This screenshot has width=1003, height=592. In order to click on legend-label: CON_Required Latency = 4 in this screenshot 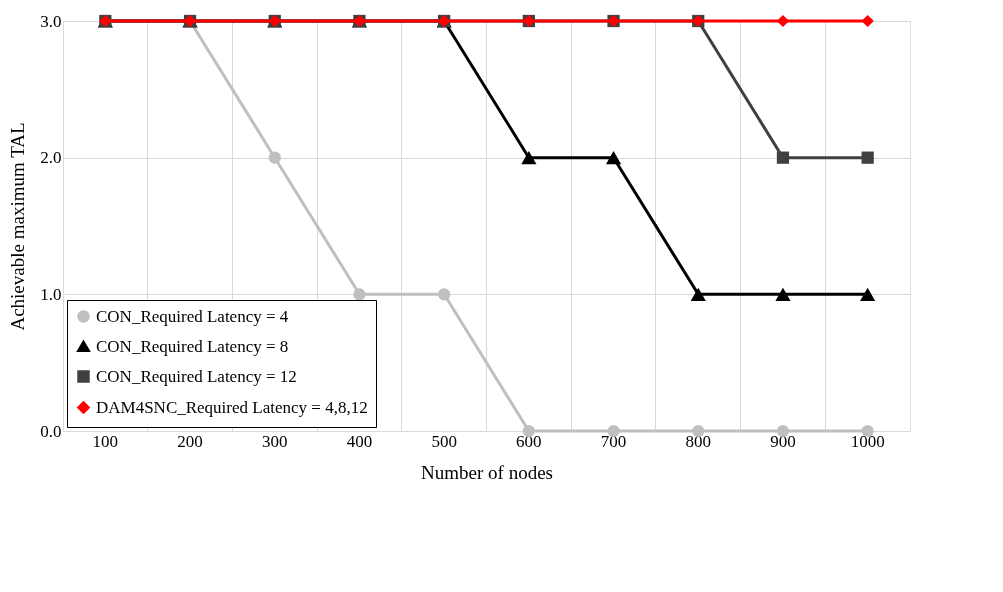, I will do `click(192, 316)`.